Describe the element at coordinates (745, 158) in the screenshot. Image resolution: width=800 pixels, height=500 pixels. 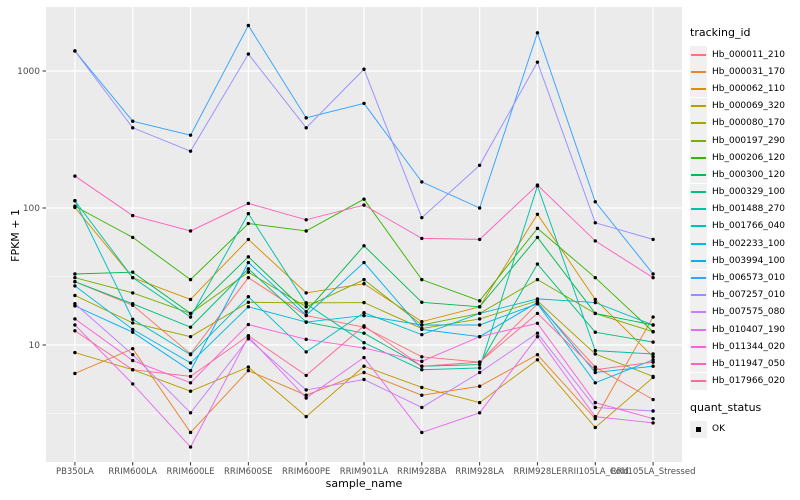
I see `legend-item: Hb_000206_120` at that location.